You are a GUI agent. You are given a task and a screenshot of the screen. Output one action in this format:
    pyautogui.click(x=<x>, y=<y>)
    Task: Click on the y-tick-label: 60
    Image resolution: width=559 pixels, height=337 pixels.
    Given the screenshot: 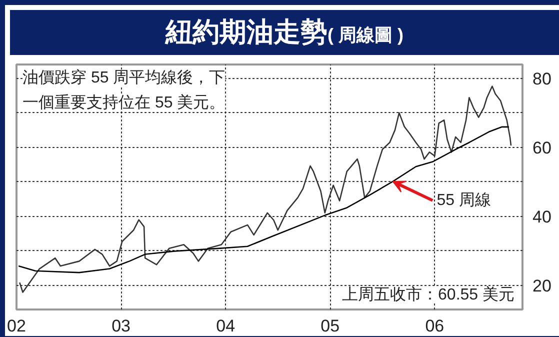 What is the action you would take?
    pyautogui.click(x=542, y=148)
    